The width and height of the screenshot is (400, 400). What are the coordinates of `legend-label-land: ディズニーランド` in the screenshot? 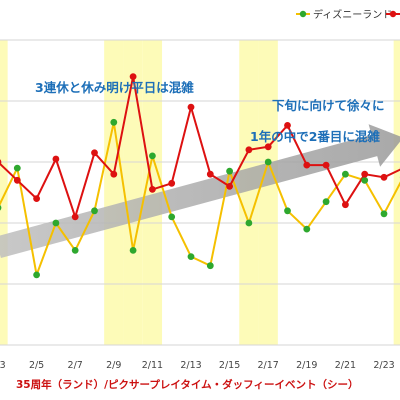 It's located at (352, 14).